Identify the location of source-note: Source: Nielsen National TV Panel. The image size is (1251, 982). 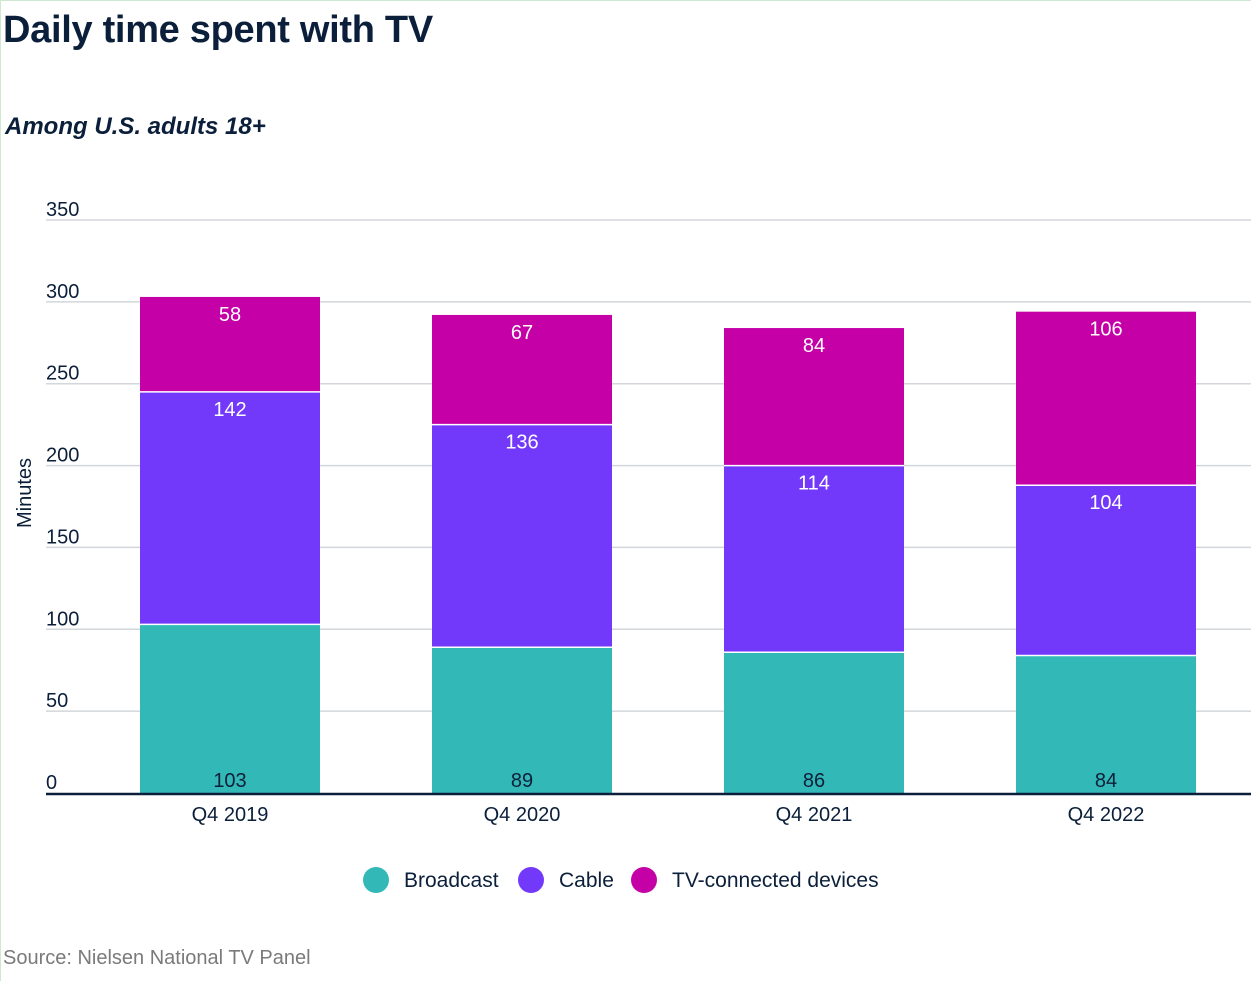
(157, 958).